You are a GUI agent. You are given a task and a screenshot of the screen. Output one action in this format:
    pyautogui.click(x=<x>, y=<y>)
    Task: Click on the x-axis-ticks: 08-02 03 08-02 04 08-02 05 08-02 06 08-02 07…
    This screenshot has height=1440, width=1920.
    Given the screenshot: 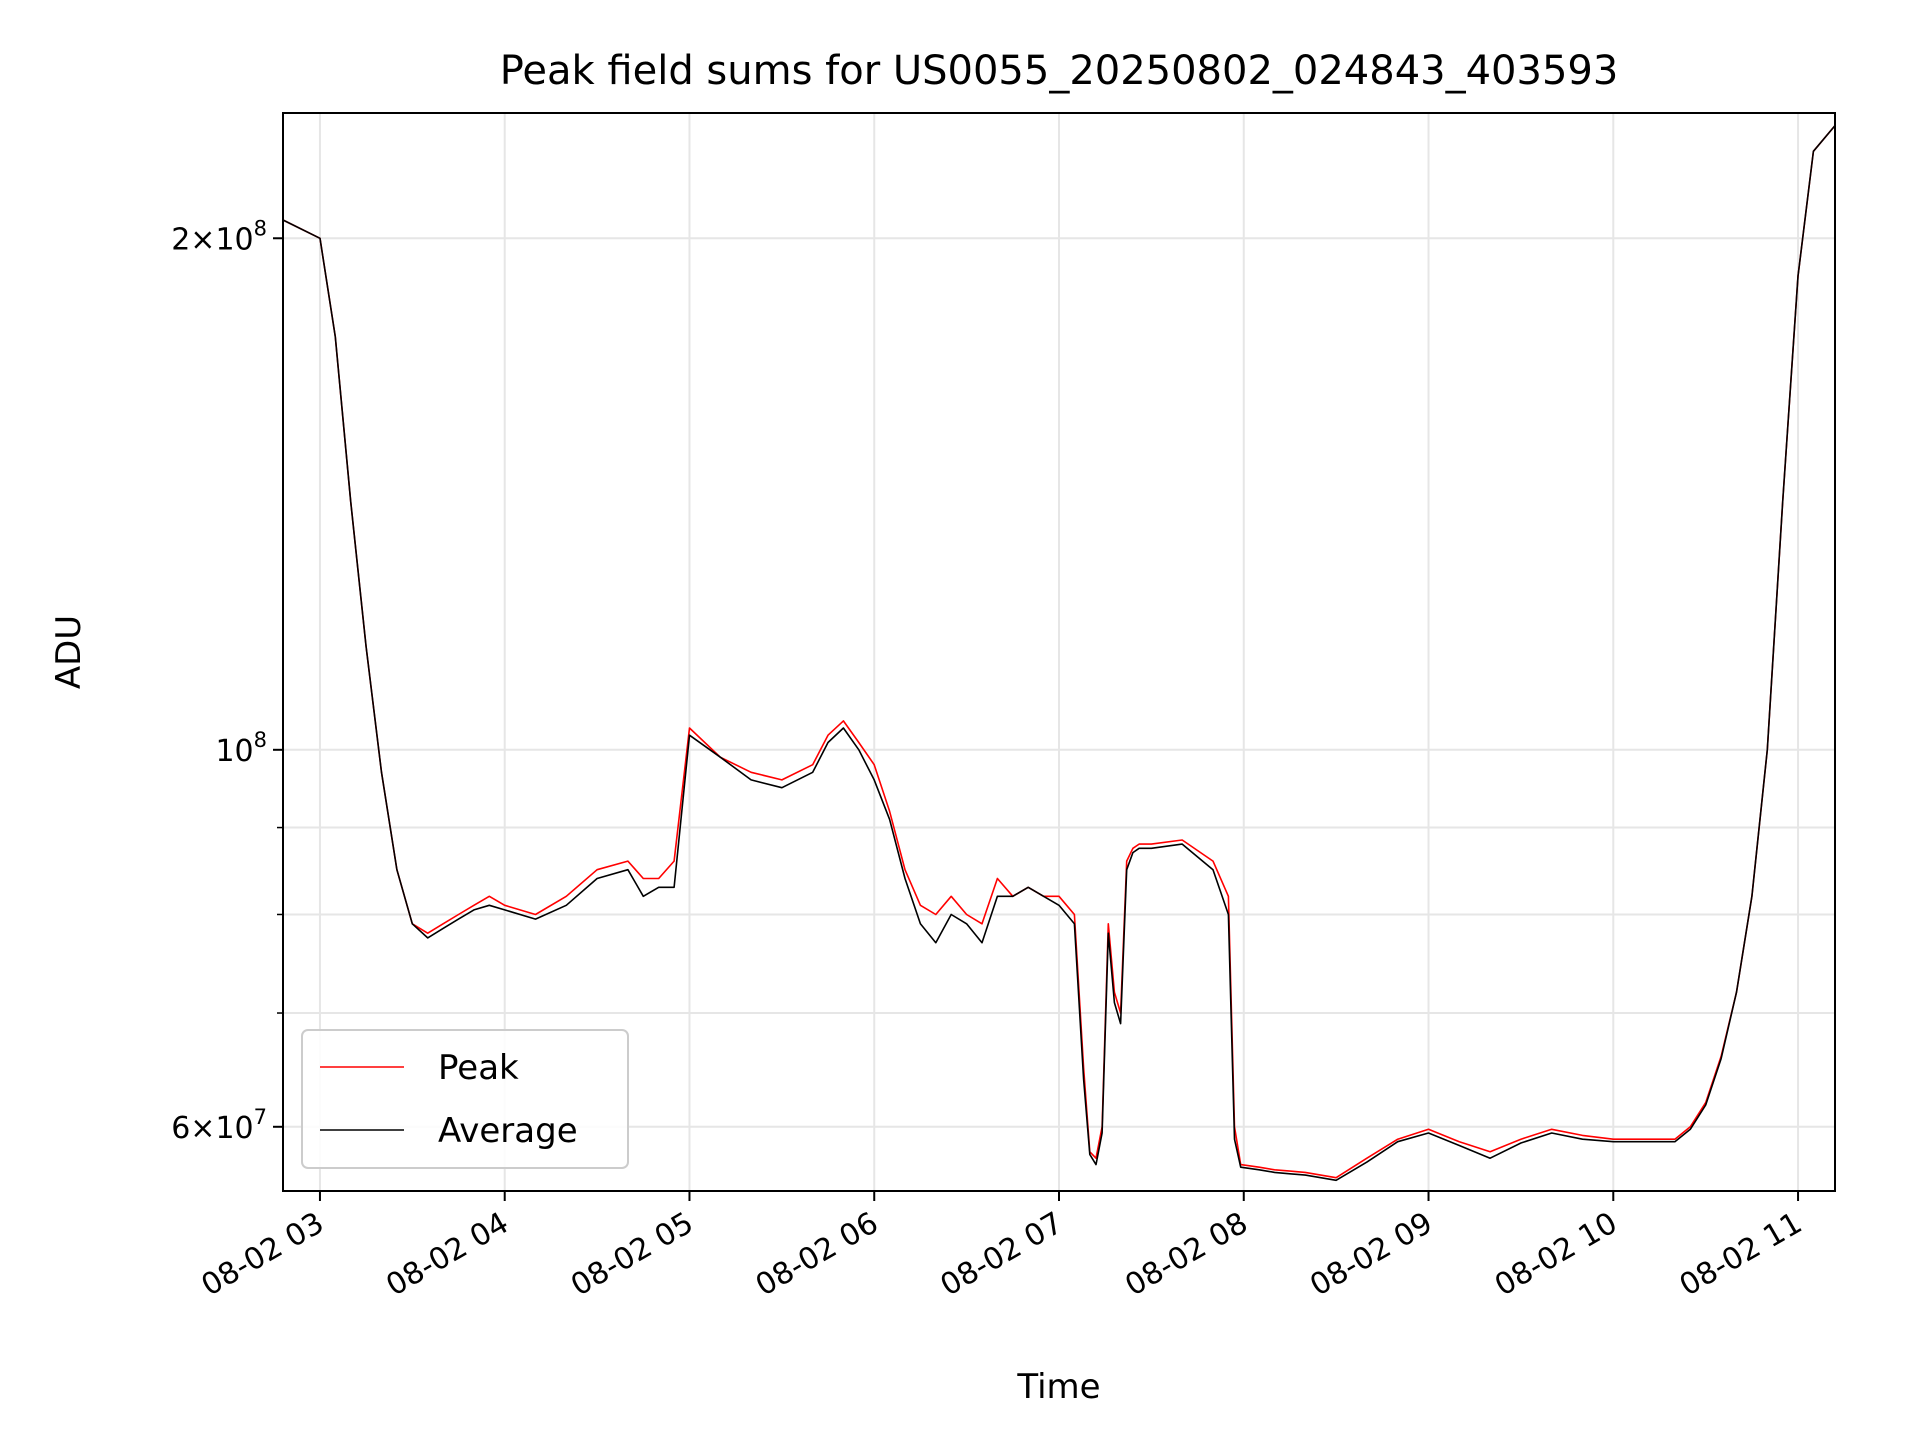 What is the action you would take?
    pyautogui.click(x=1002, y=1247)
    